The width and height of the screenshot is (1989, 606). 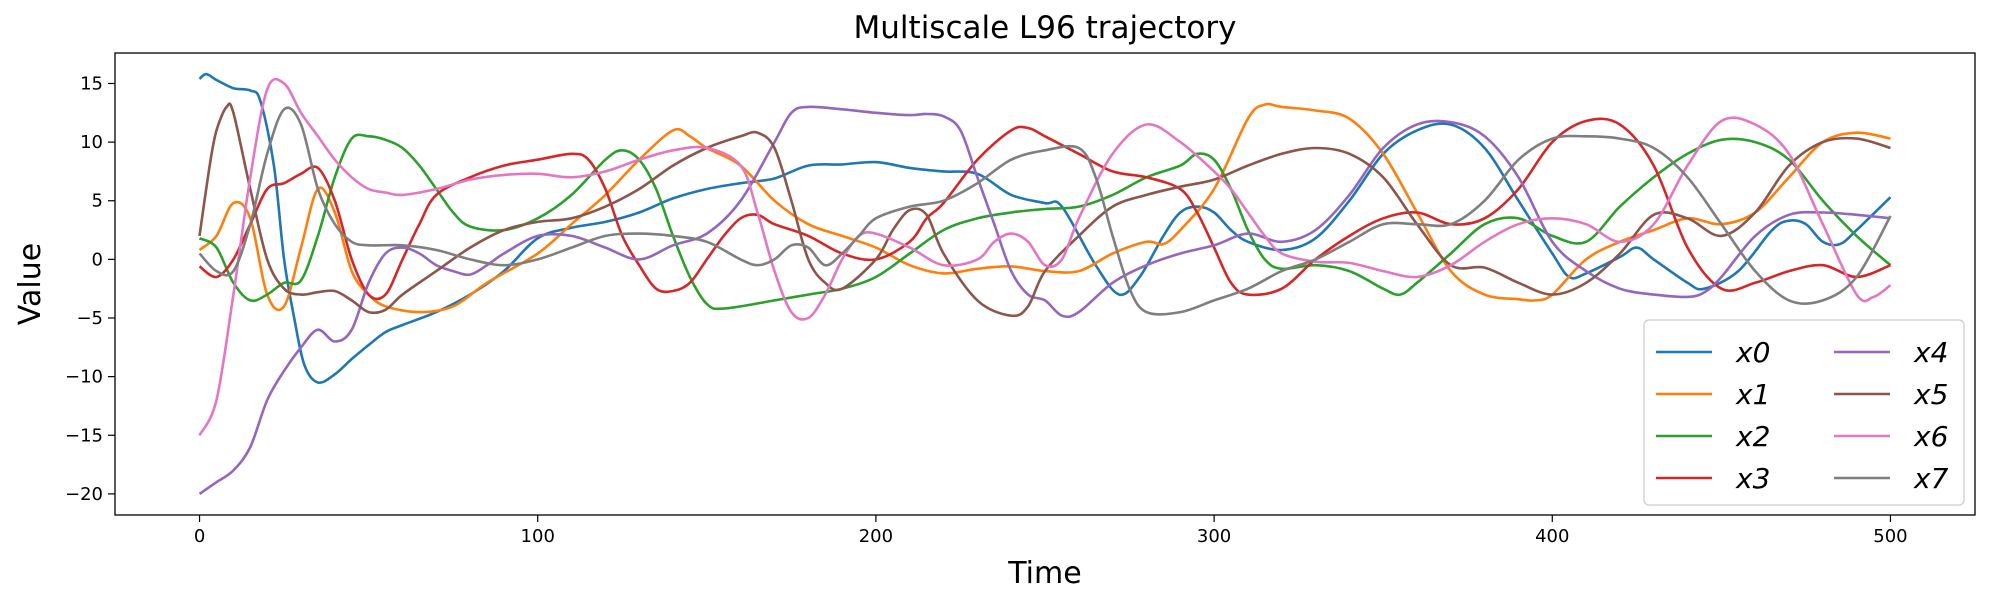 I want to click on legend-label-x3: x3, so click(x=1752, y=478).